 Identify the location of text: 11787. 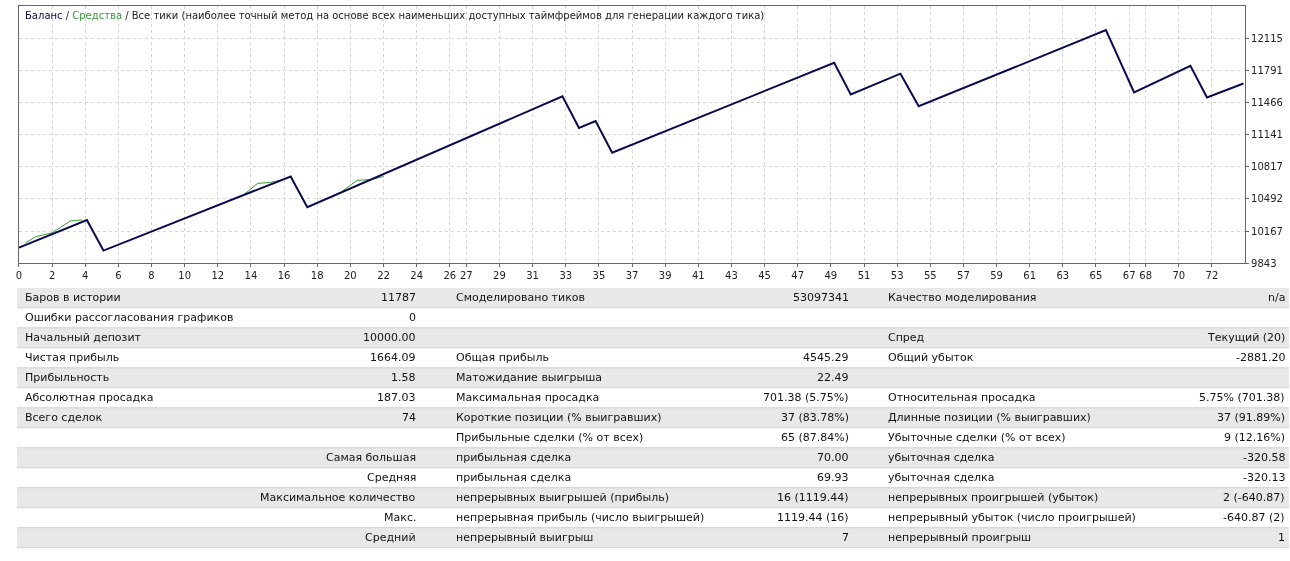
(398, 297).